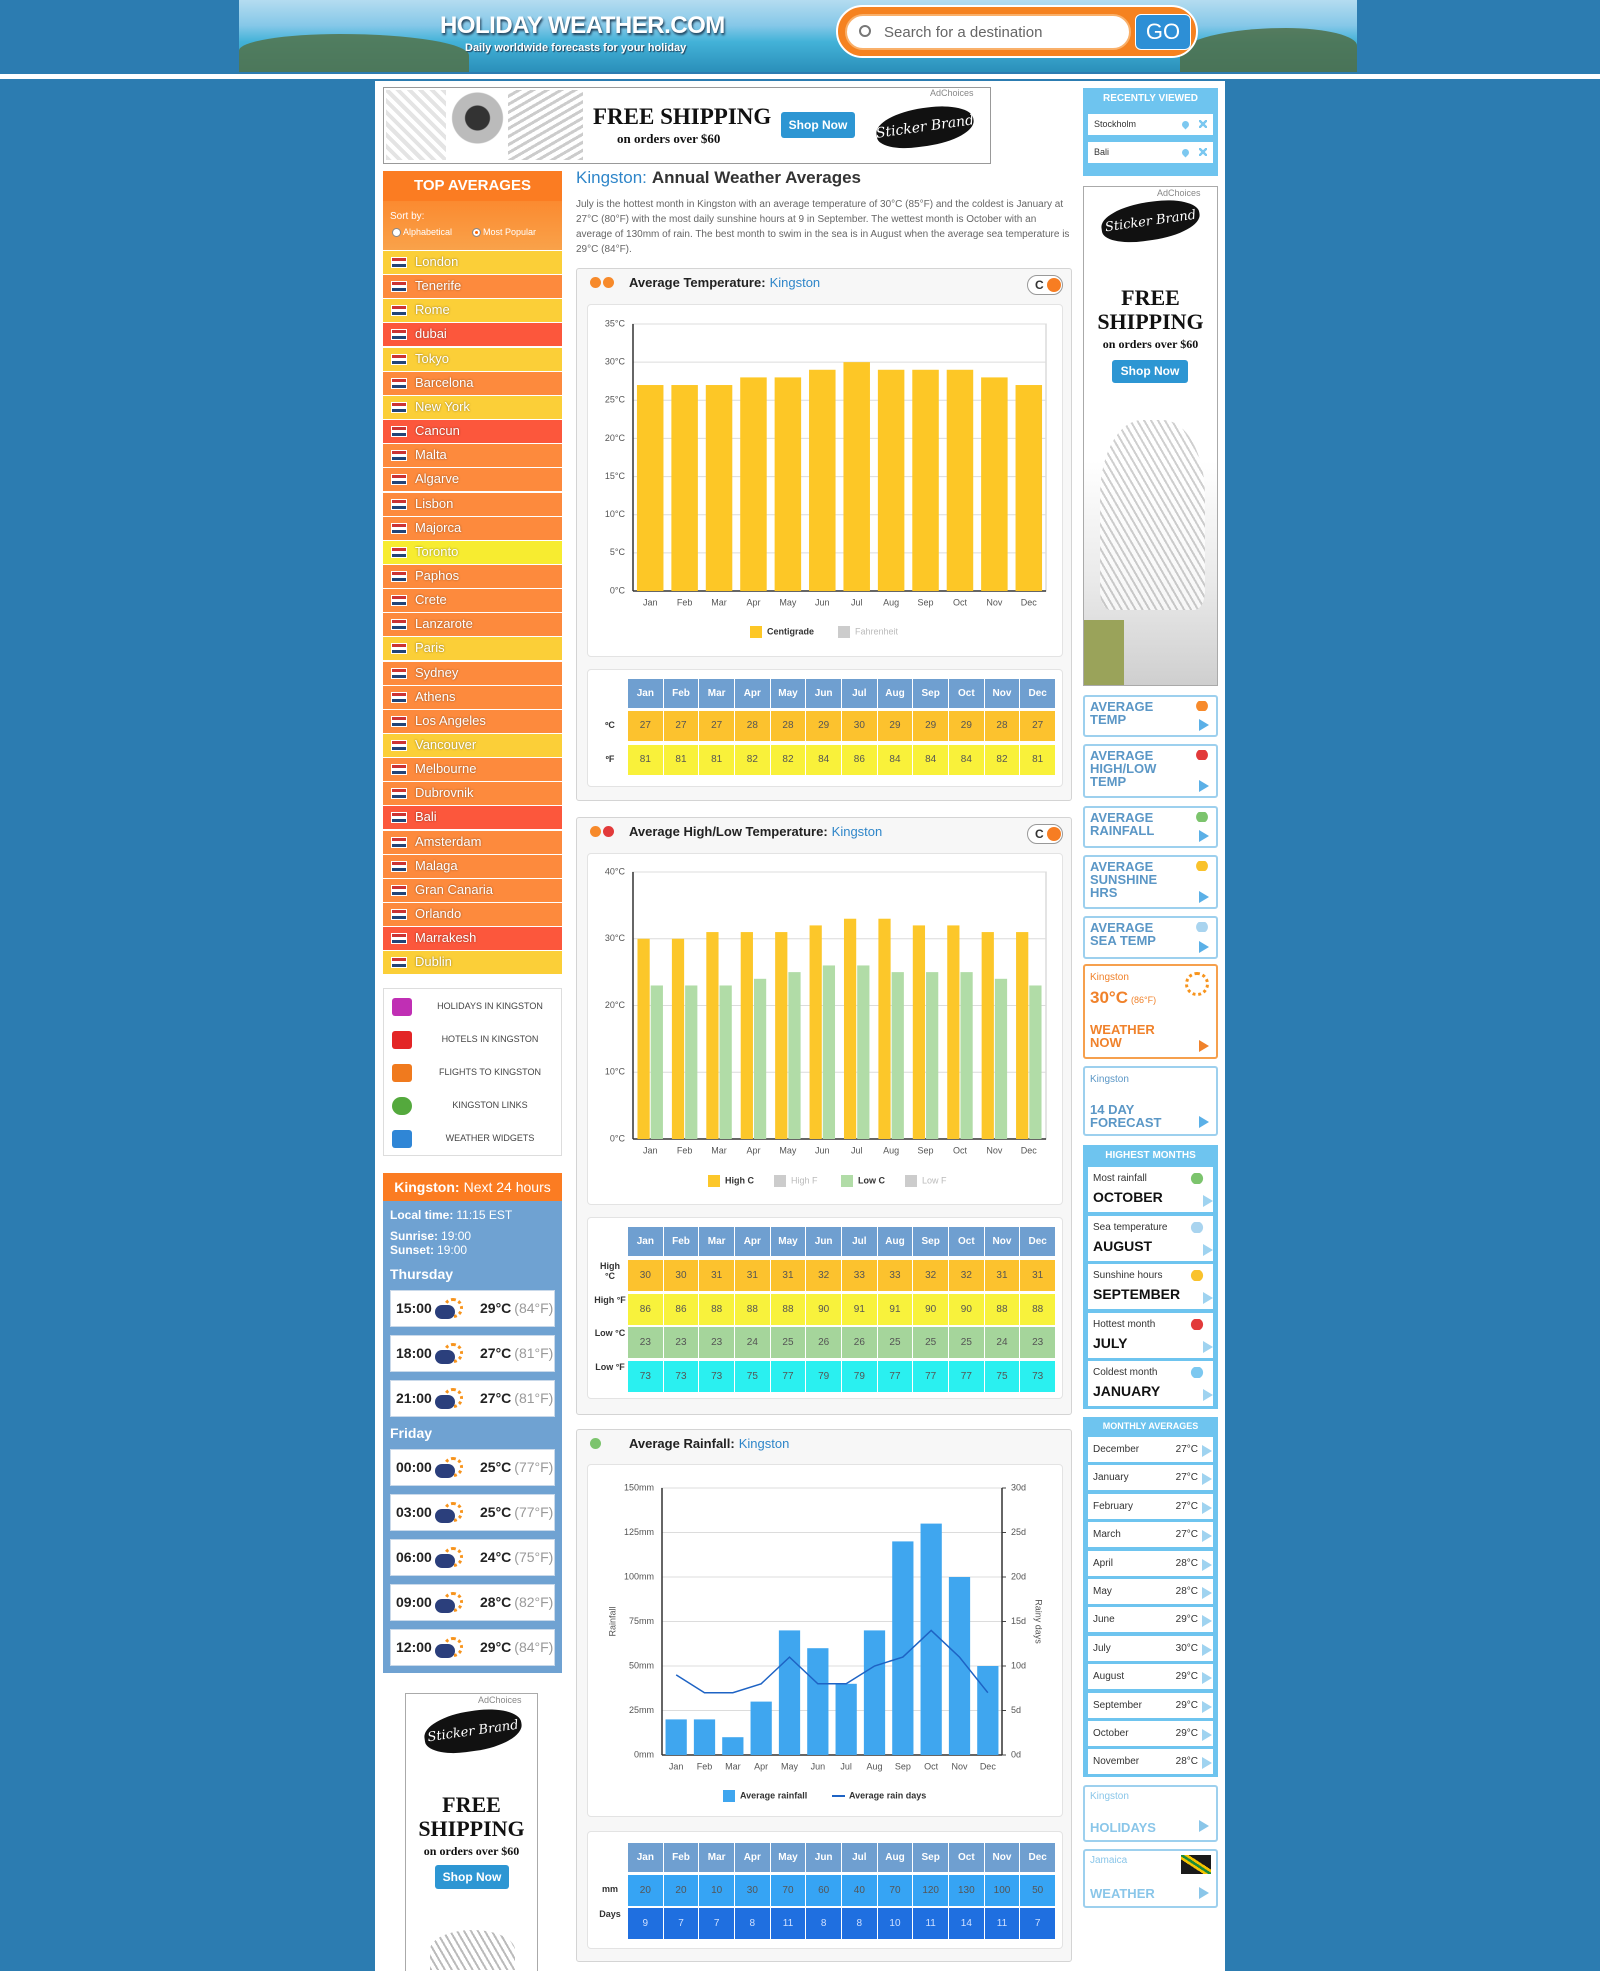  Describe the element at coordinates (490, 1105) in the screenshot. I see `link-text: KINGSTON LINKS` at that location.